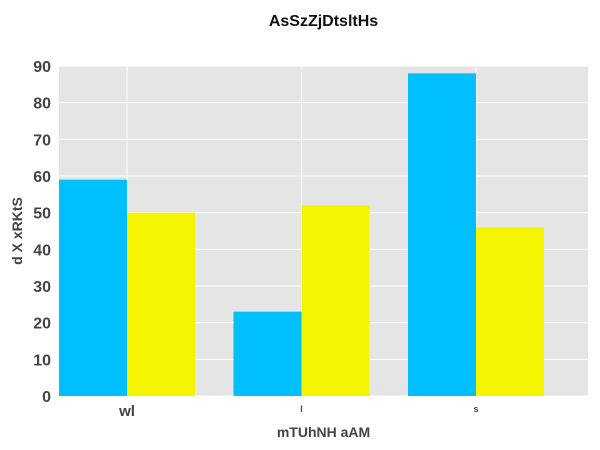 This screenshot has height=450, width=600. Describe the element at coordinates (42, 250) in the screenshot. I see `y-tick-label: 40` at that location.